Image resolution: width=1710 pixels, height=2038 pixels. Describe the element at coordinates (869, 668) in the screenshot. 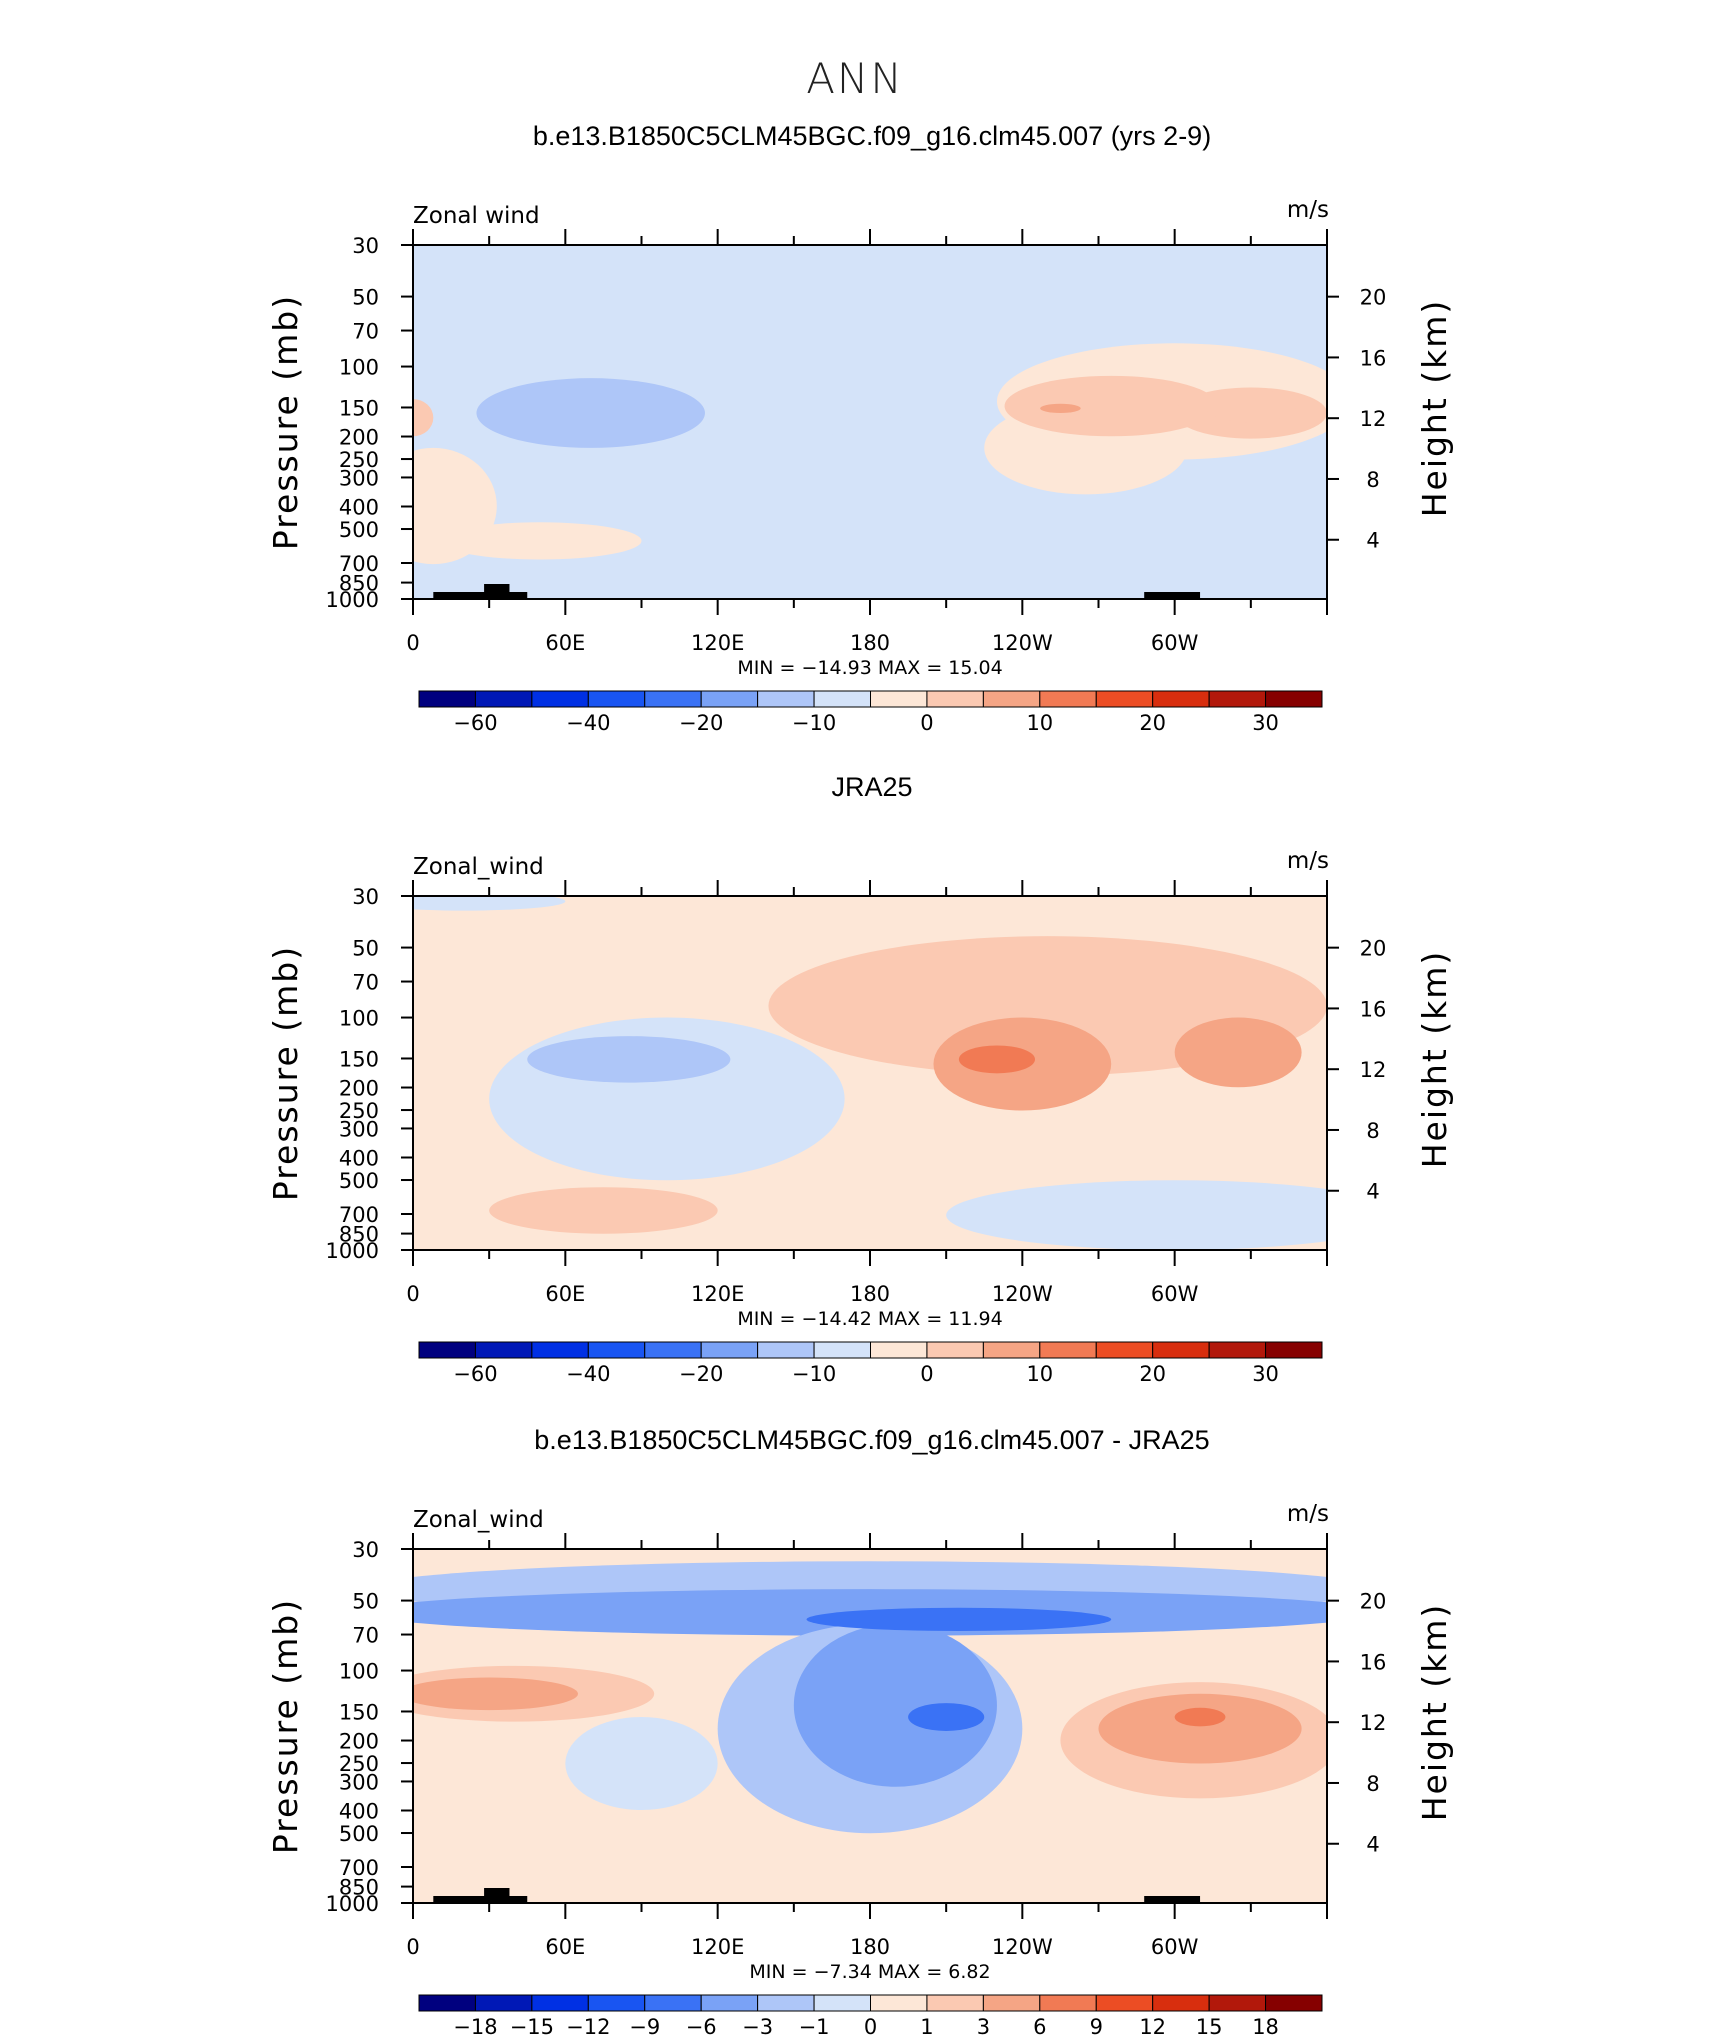

I see `min-max-stats: MIN = −14.93 MAX = 15.04` at that location.